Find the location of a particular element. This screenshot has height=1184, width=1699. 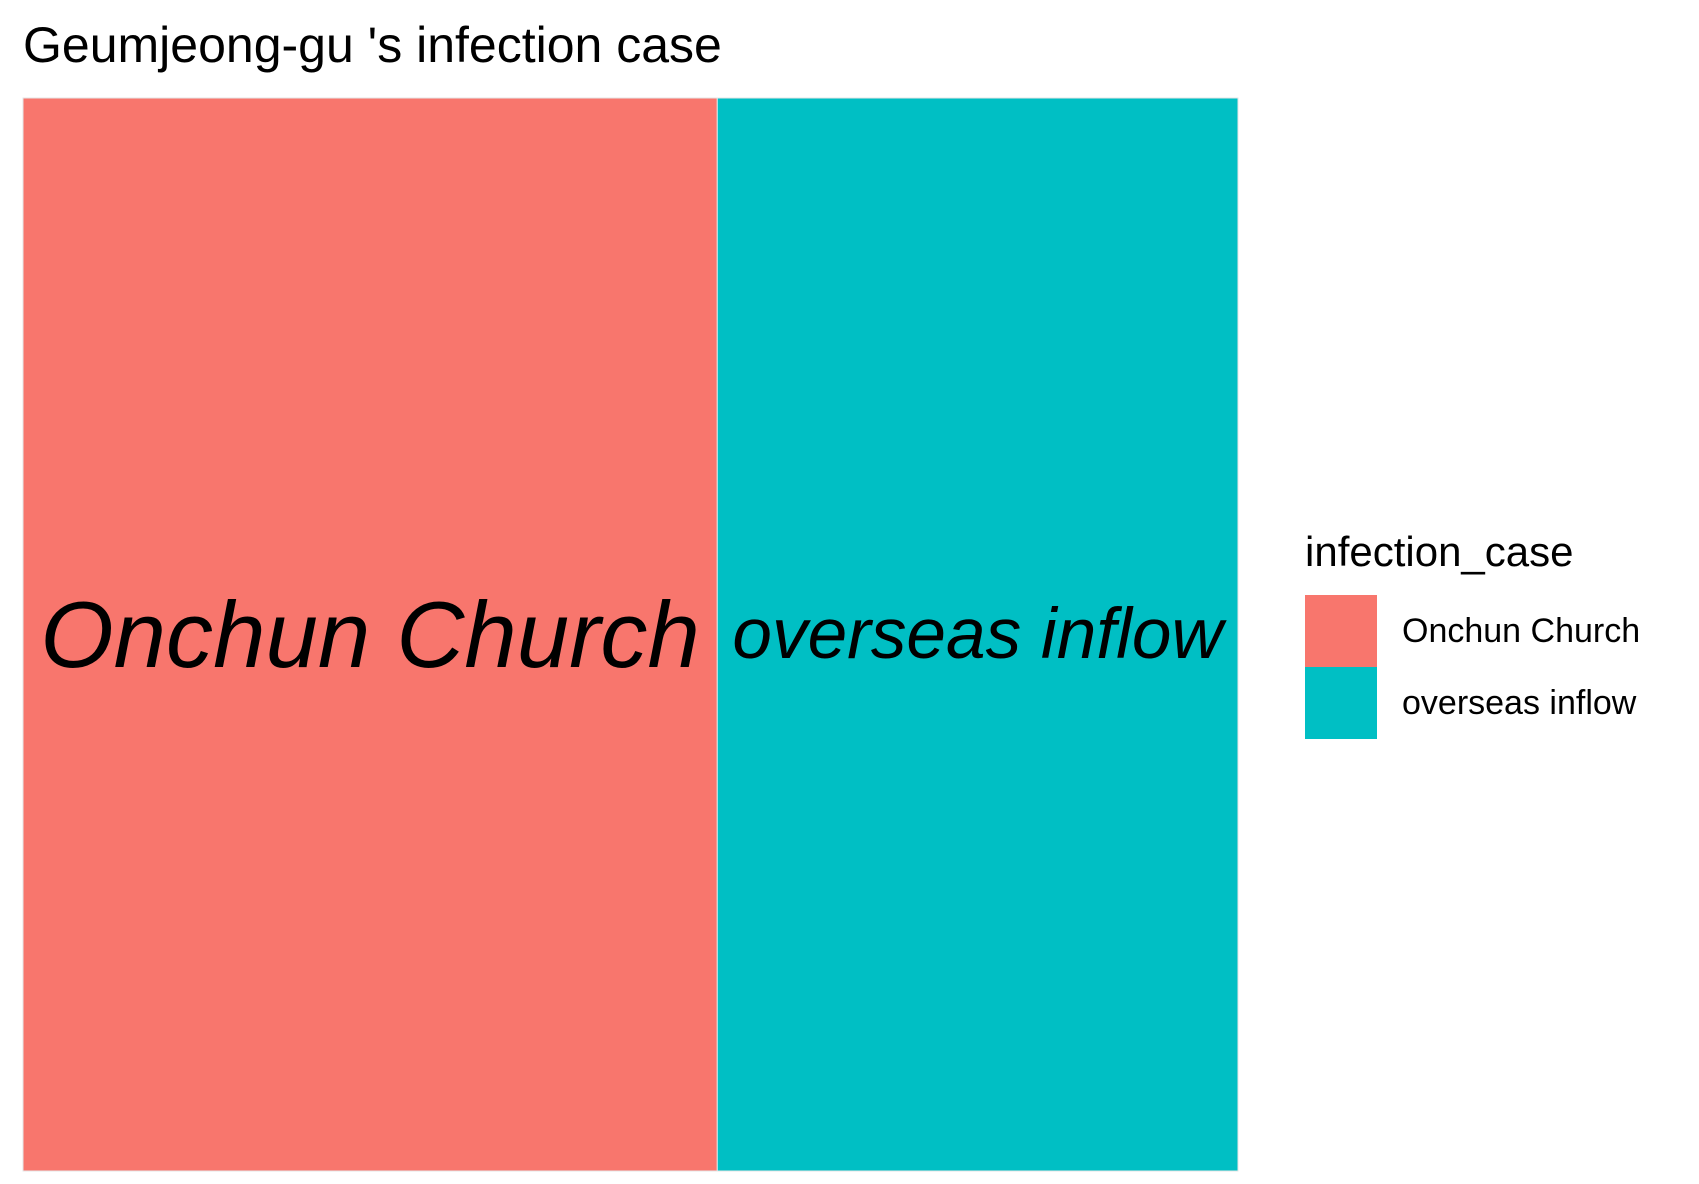

chart-title: Geumjeong-gu 's infection case is located at coordinates (372, 45).